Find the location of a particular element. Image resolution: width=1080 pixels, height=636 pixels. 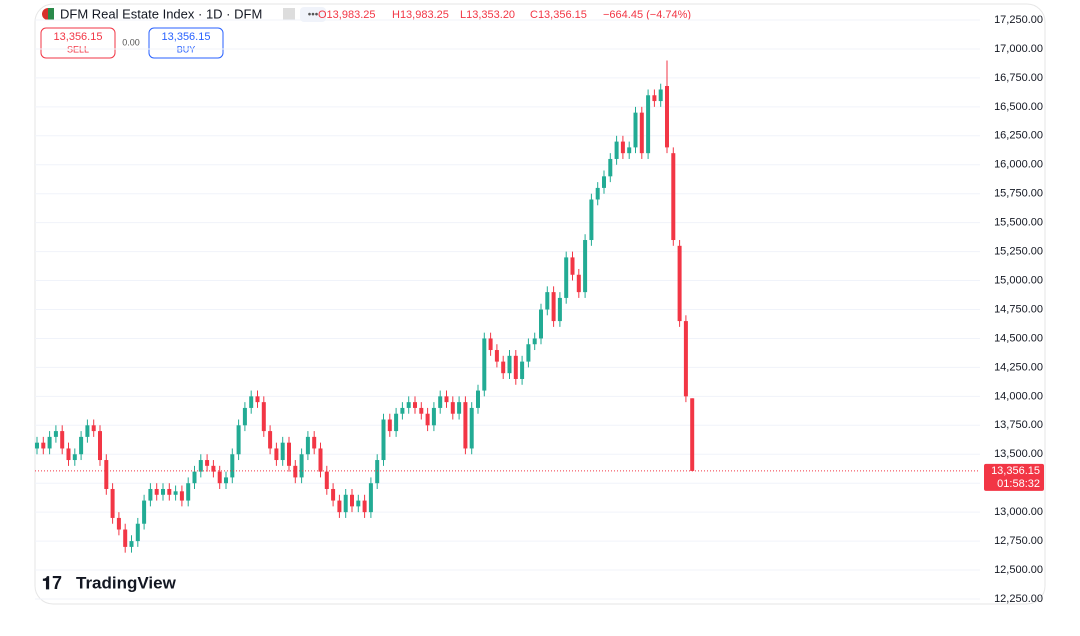

open-label: O13,983.25 is located at coordinates (347, 15).